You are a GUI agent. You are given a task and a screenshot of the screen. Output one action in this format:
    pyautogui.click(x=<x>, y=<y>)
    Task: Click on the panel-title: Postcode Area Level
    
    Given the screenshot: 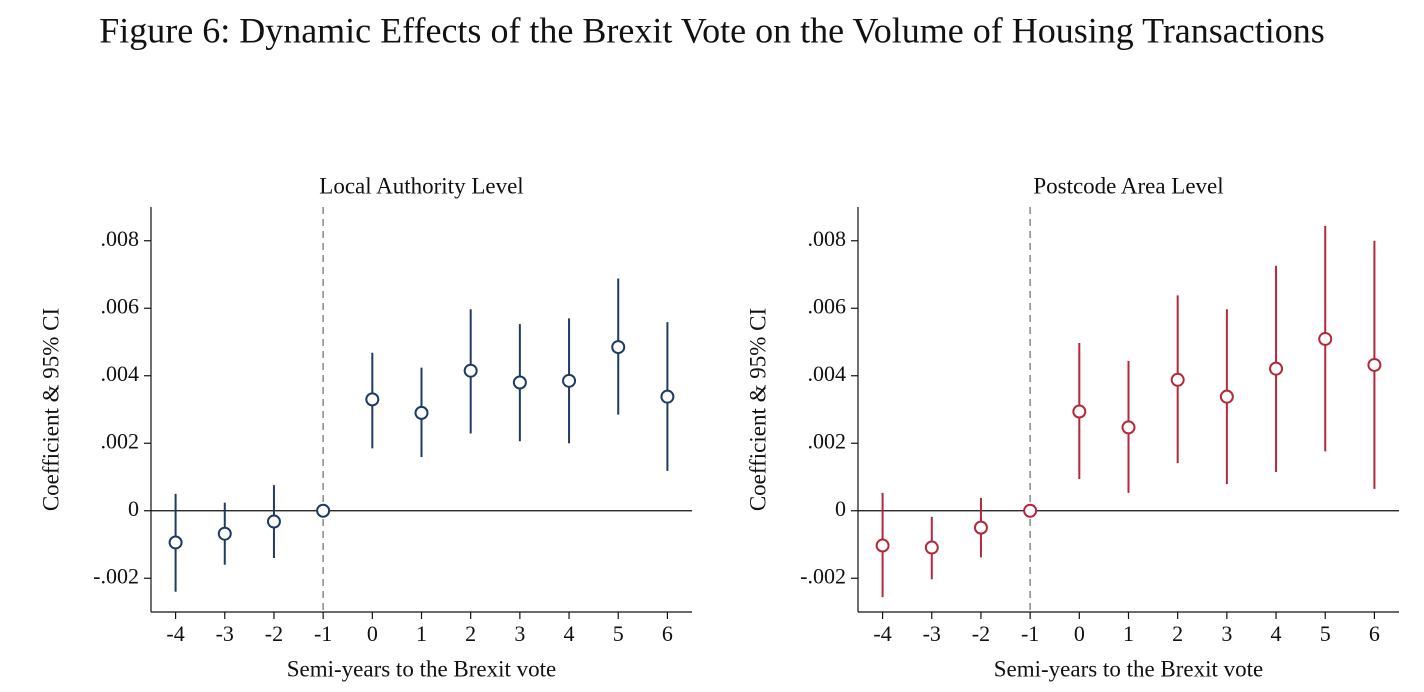 What is the action you would take?
    pyautogui.click(x=1128, y=185)
    